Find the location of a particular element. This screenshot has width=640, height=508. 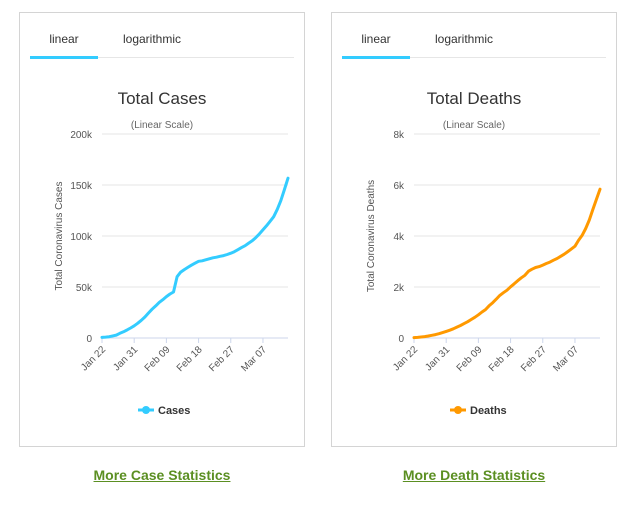

chart-title: Total Cases is located at coordinates (162, 98).